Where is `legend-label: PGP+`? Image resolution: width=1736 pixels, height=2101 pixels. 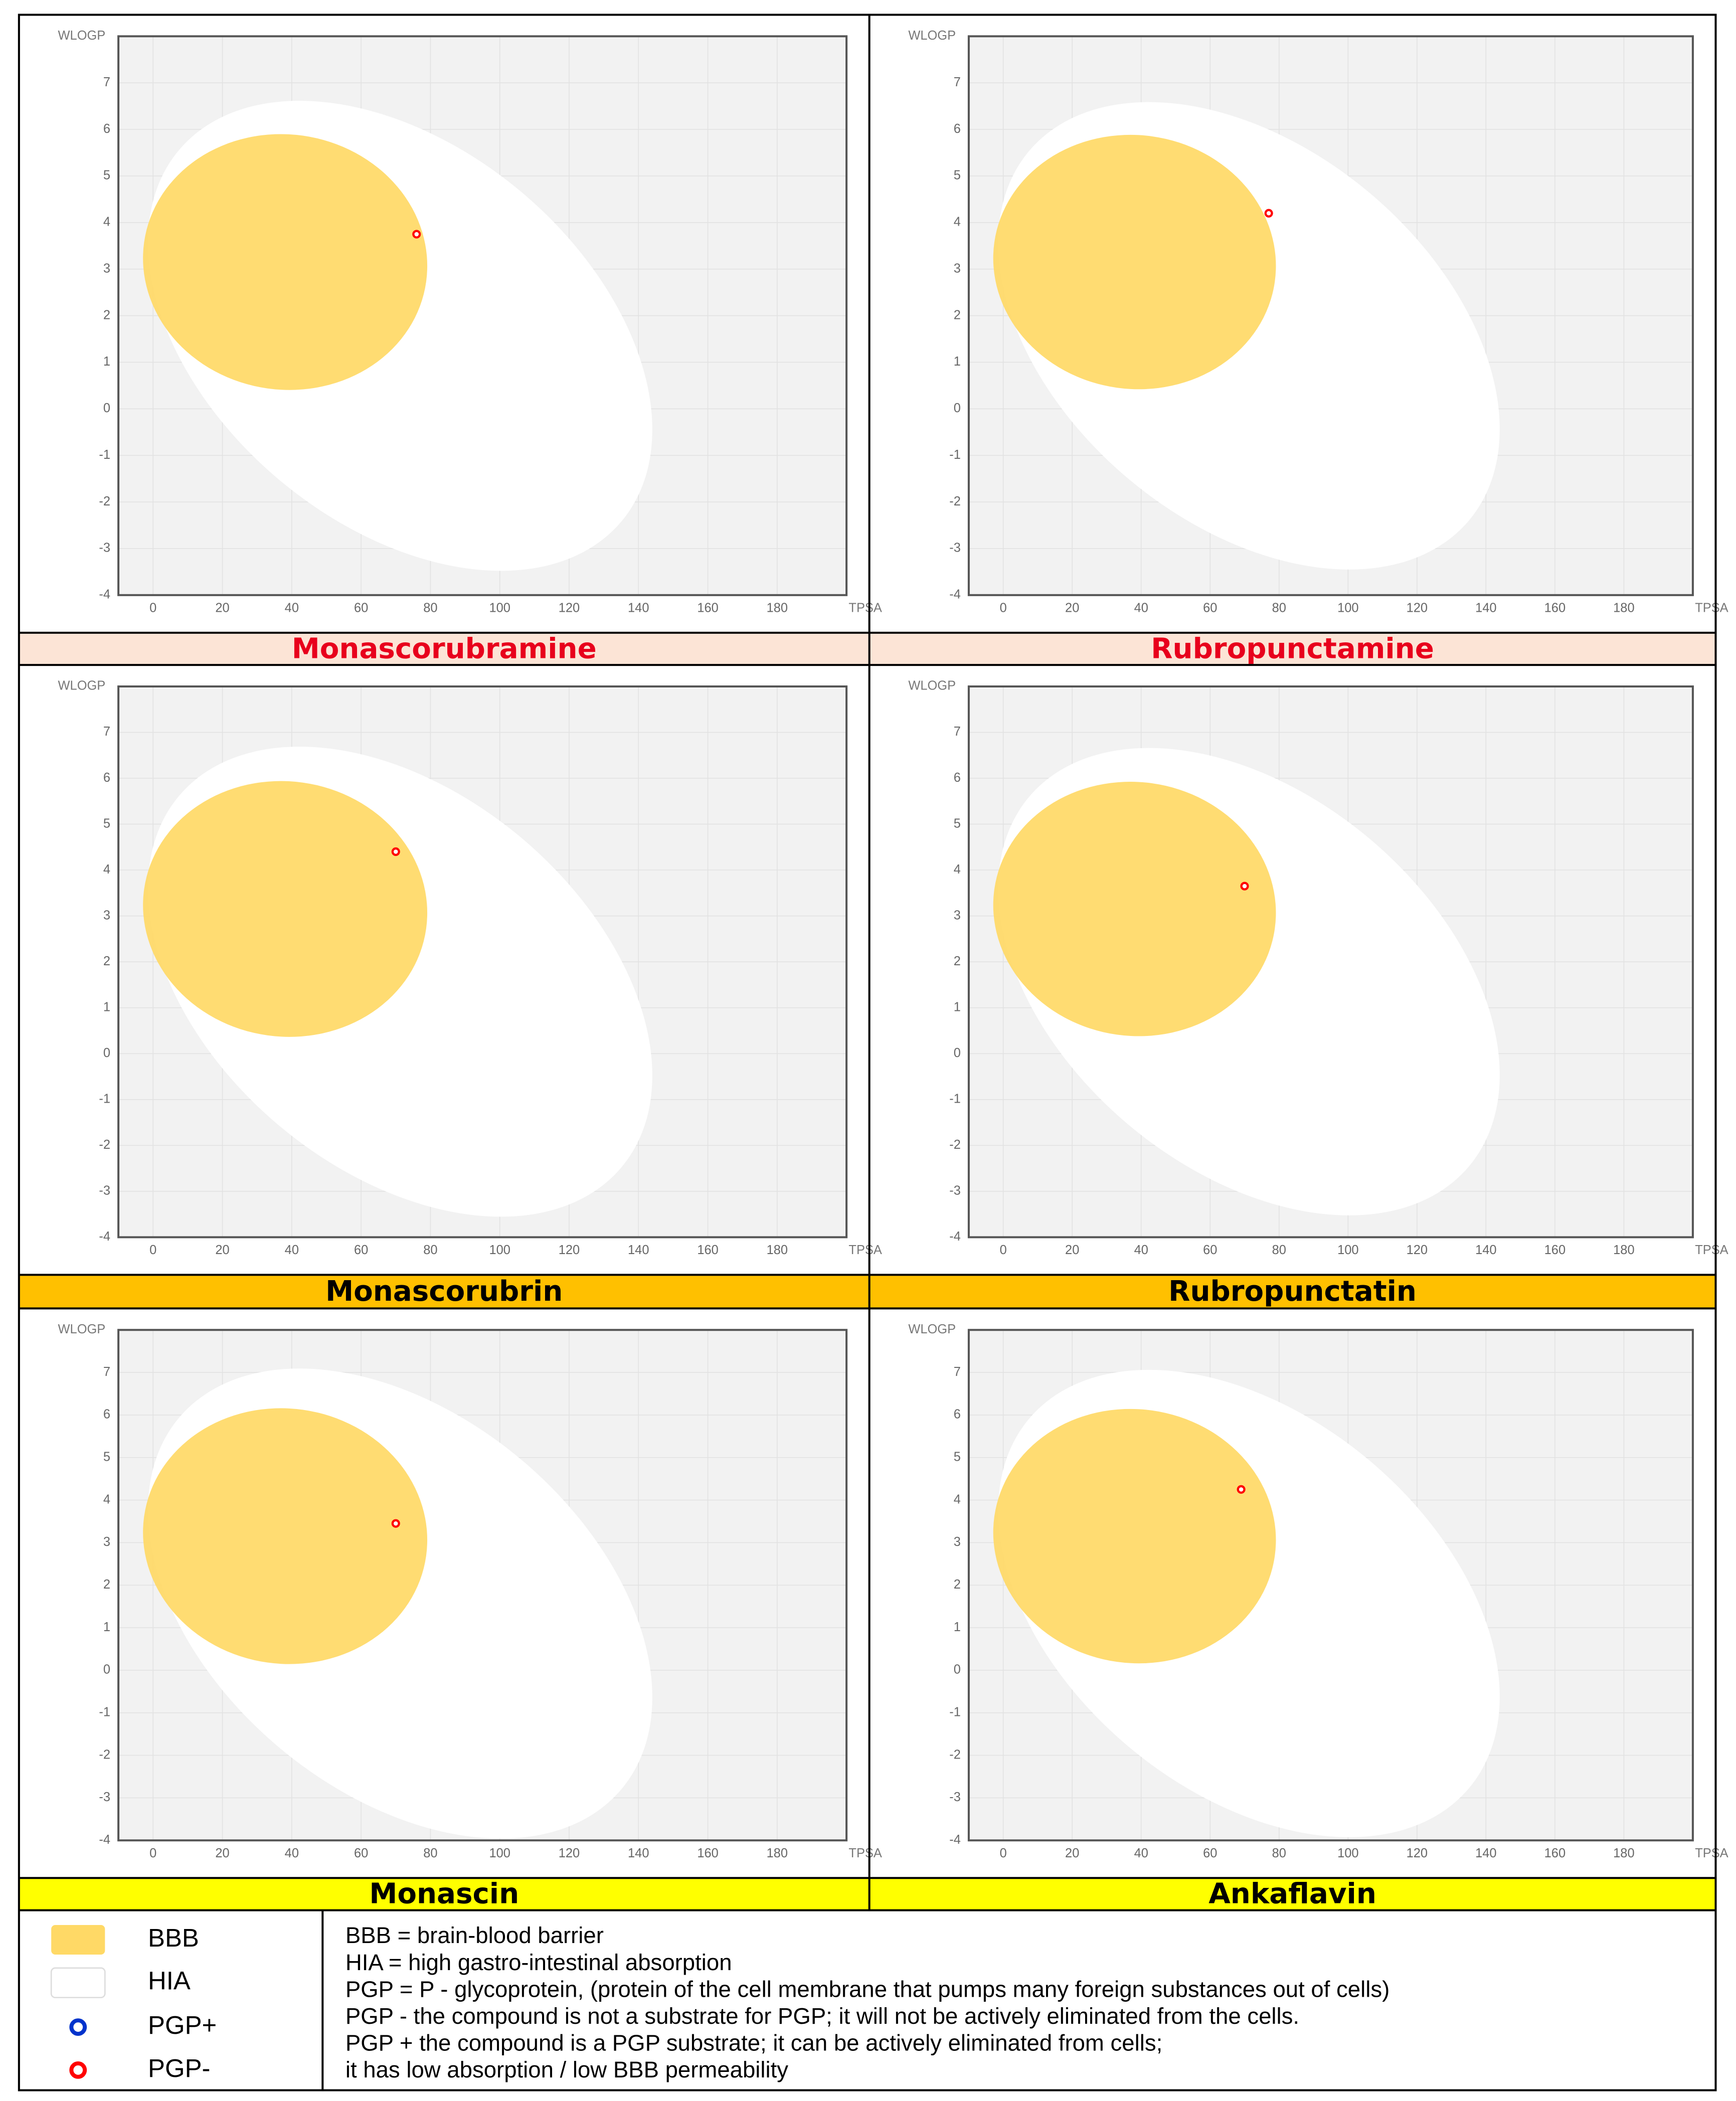 legend-label: PGP+ is located at coordinates (182, 2025).